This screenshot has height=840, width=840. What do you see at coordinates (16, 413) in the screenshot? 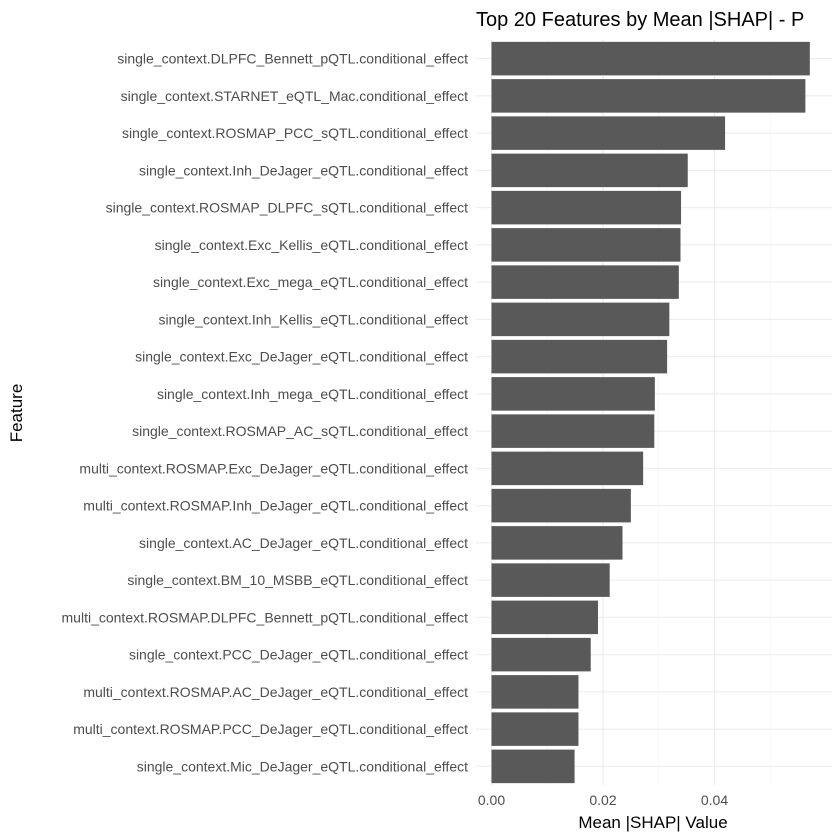
I see `y-axis-title: Feature` at bounding box center [16, 413].